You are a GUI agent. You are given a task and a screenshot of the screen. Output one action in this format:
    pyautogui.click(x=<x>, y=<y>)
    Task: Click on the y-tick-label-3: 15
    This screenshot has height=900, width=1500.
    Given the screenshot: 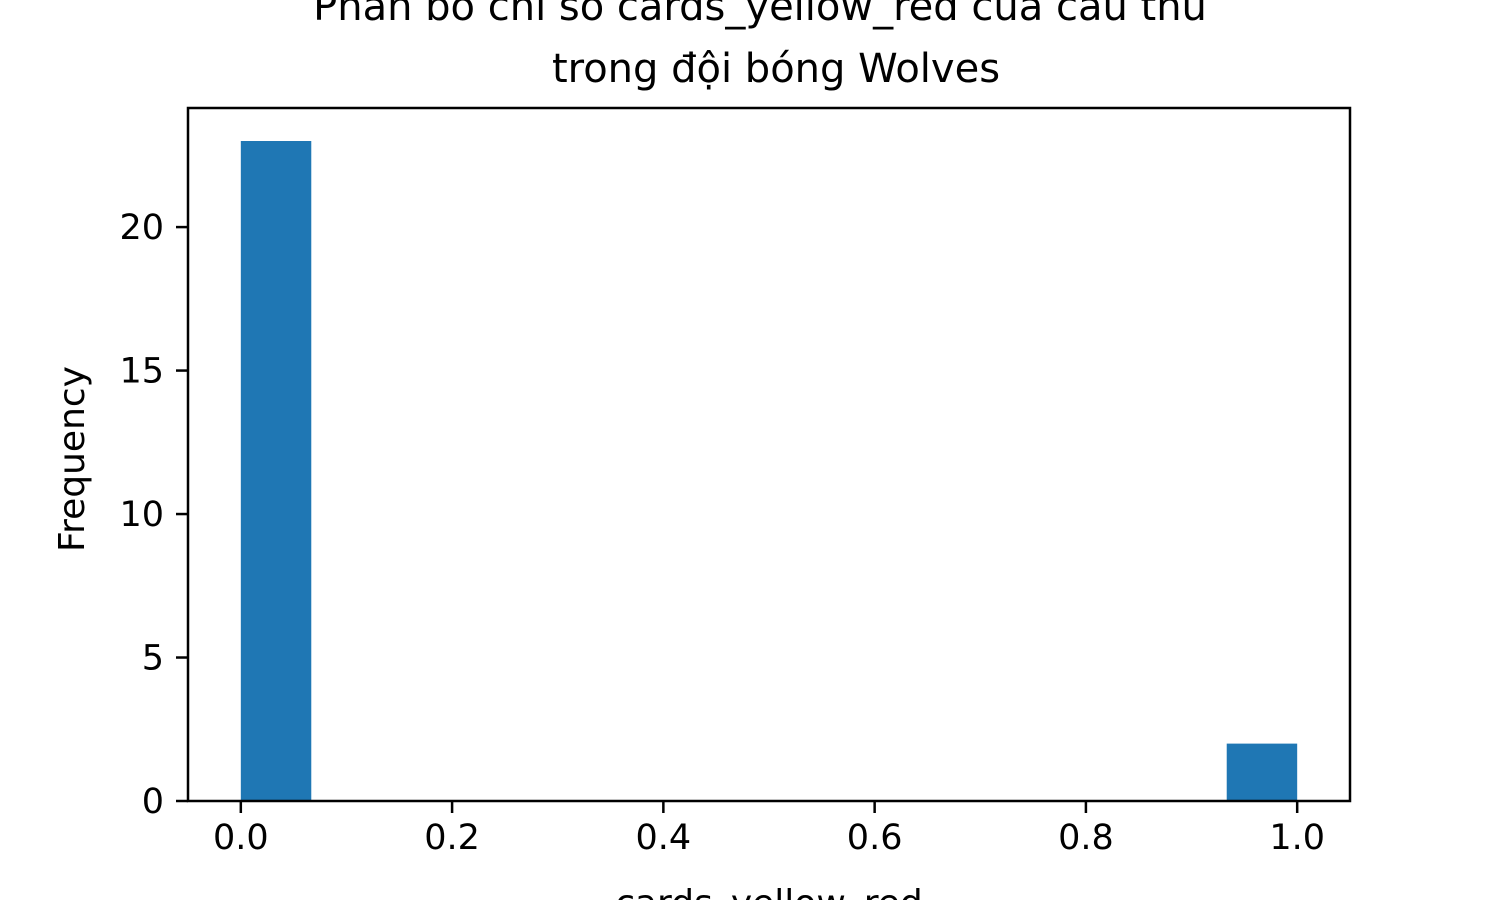 What is the action you would take?
    pyautogui.click(x=141, y=372)
    